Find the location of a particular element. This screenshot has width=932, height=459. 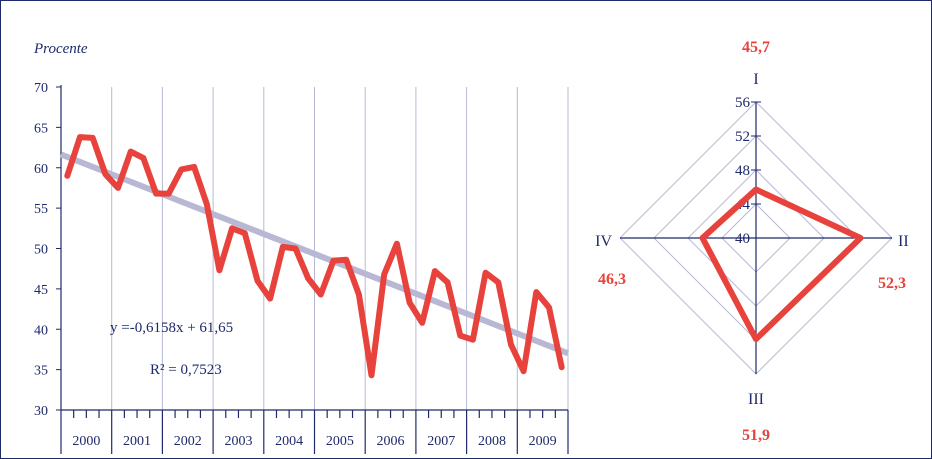

y-tick-label: 40 is located at coordinates (41, 330).